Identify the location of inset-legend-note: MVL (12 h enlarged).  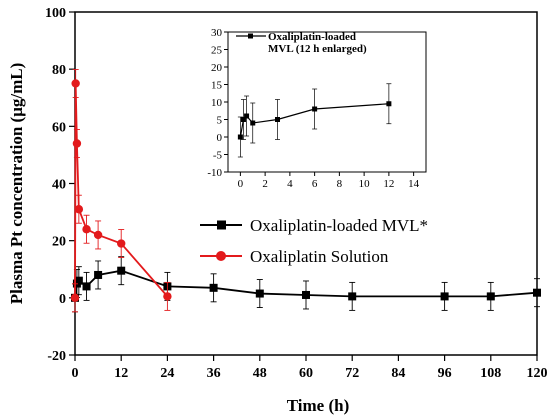
(317, 49).